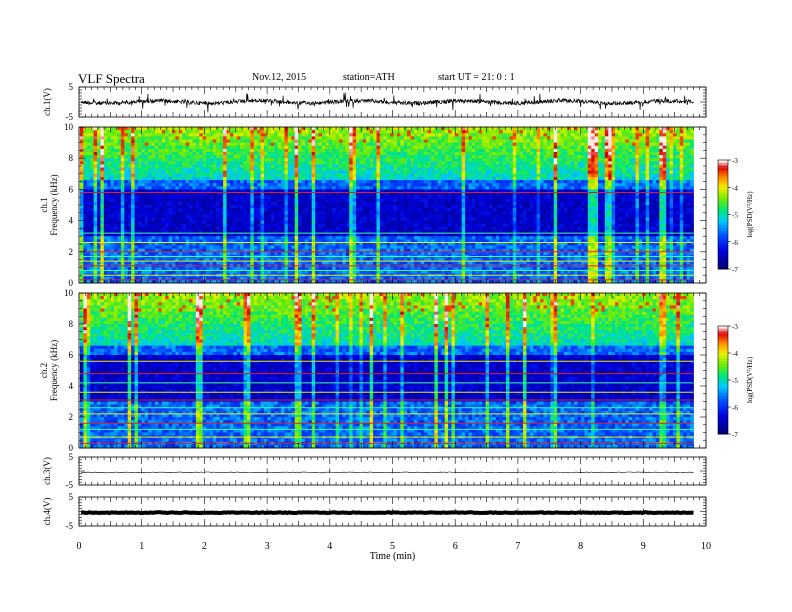 The image size is (792, 612). I want to click on start-time-label: start UT = 21: 0 : 1, so click(476, 77).